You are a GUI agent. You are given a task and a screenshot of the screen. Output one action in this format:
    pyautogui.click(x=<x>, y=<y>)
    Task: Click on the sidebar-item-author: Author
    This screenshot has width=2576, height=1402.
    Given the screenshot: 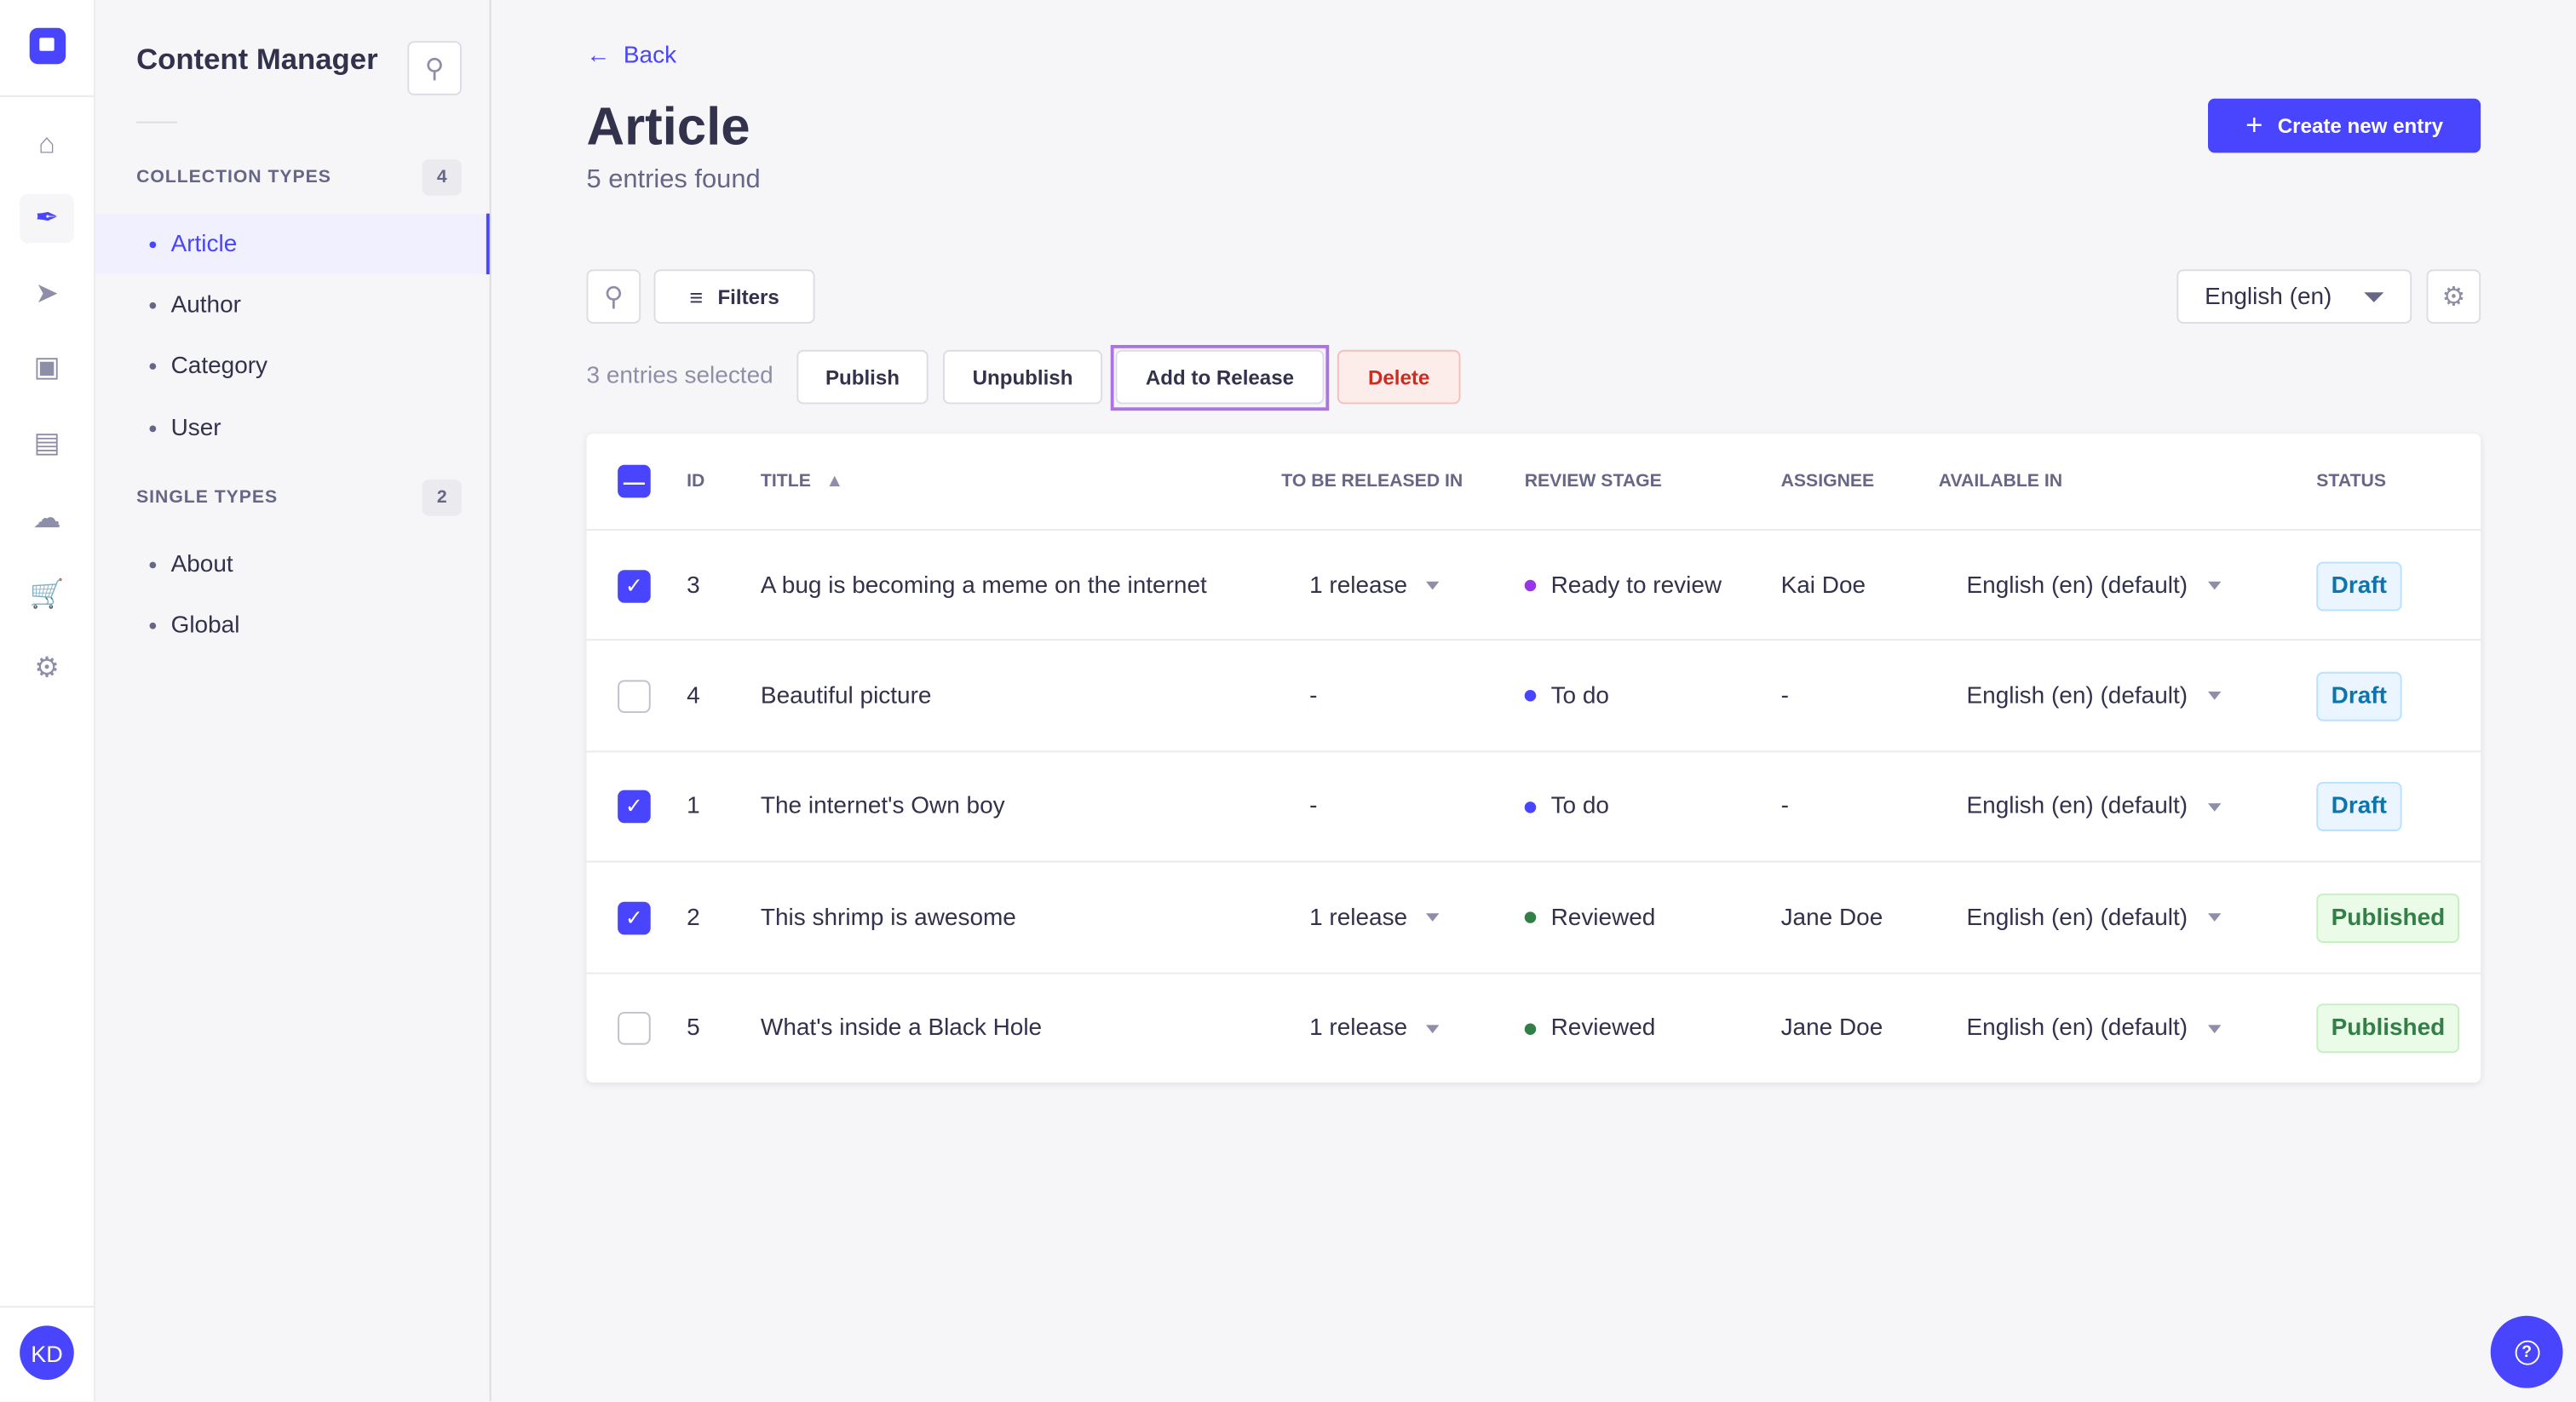 What is the action you would take?
    pyautogui.click(x=292, y=305)
    